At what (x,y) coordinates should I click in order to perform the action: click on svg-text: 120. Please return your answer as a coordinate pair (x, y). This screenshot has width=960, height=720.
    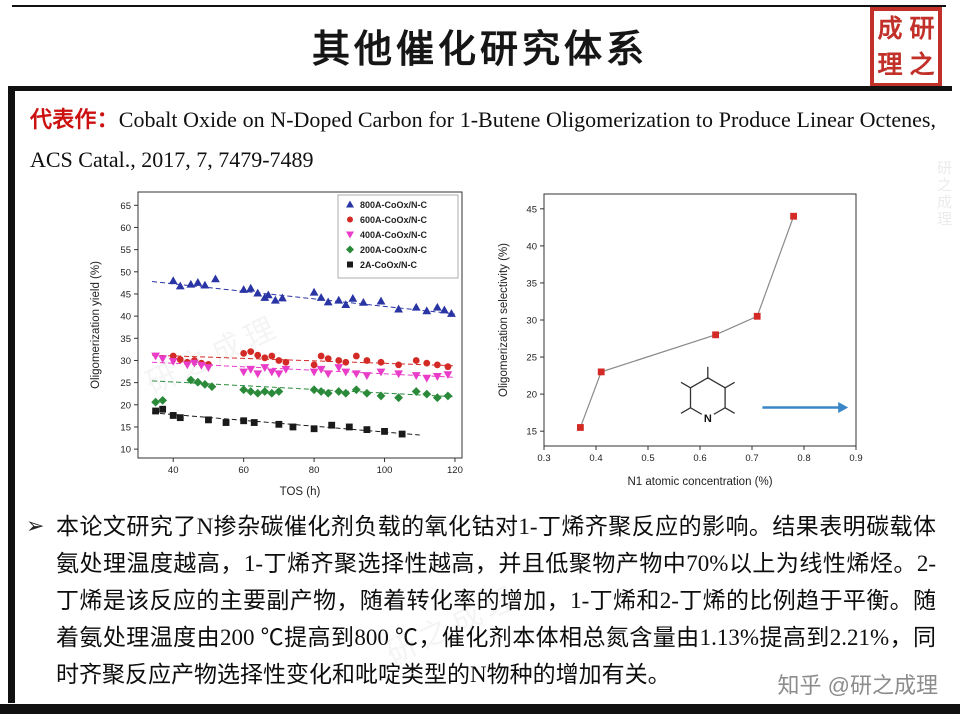
    Looking at the image, I should click on (455, 470).